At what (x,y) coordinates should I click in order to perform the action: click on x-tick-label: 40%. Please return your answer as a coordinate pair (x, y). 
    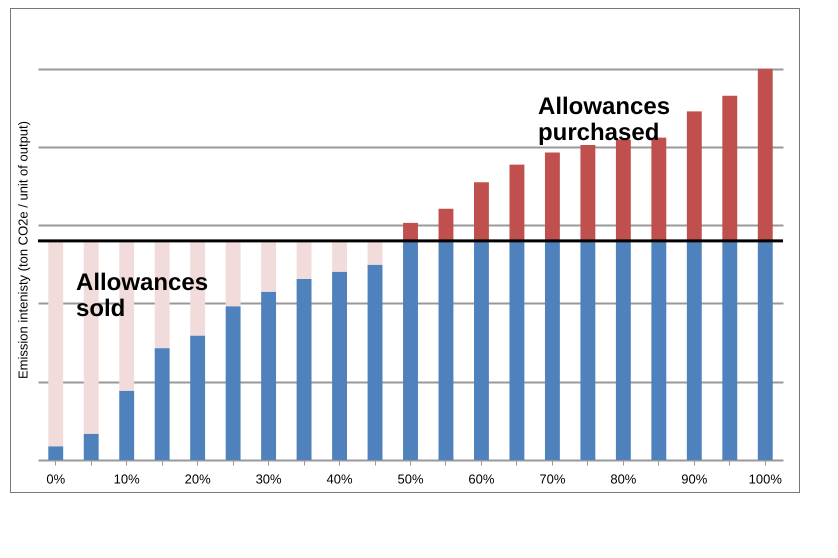
    Looking at the image, I should click on (339, 479).